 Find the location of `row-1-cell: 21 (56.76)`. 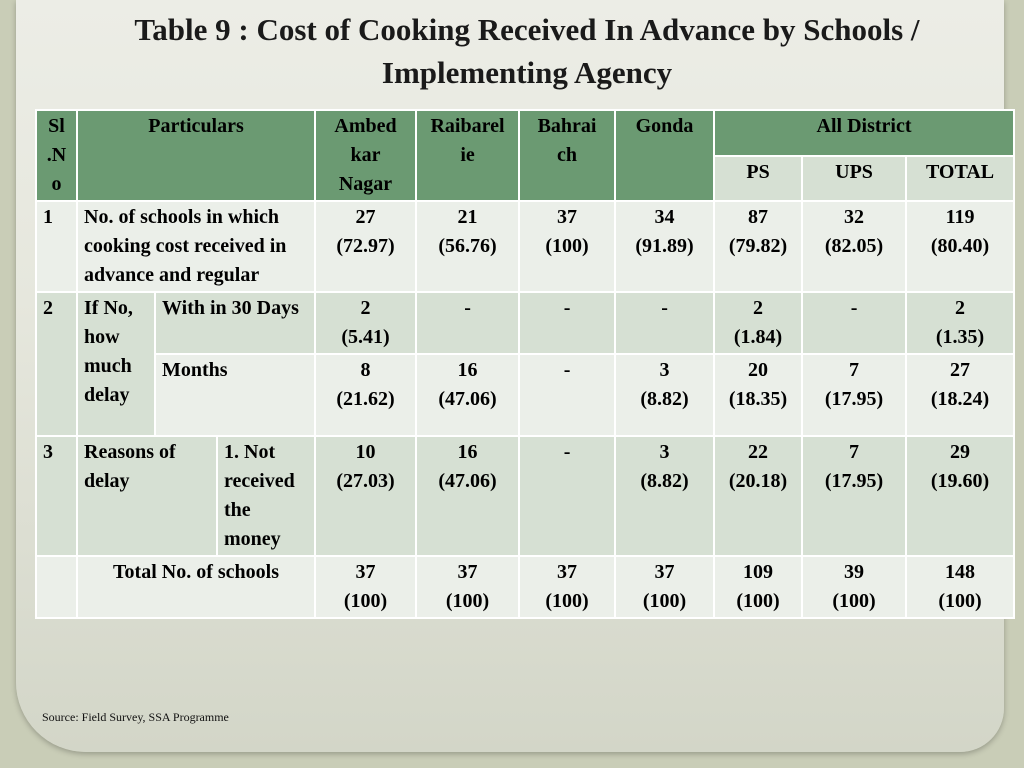

row-1-cell: 21 (56.76) is located at coordinates (468, 246).